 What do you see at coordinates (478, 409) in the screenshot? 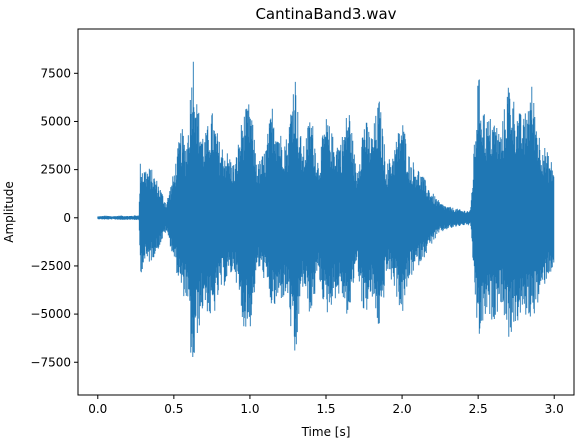
I see `x-tick-label: 2.5` at bounding box center [478, 409].